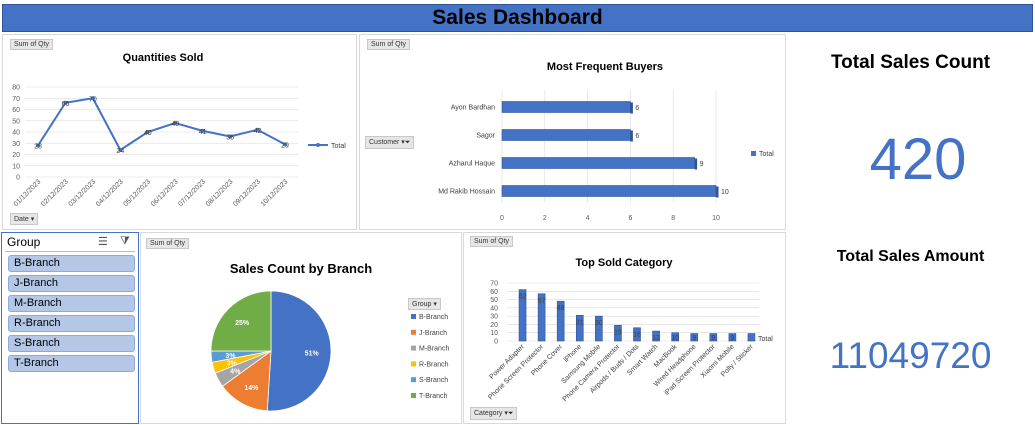  Describe the element at coordinates (165, 193) in the screenshot. I see `x-tick-label: 06/12/2023` at that location.